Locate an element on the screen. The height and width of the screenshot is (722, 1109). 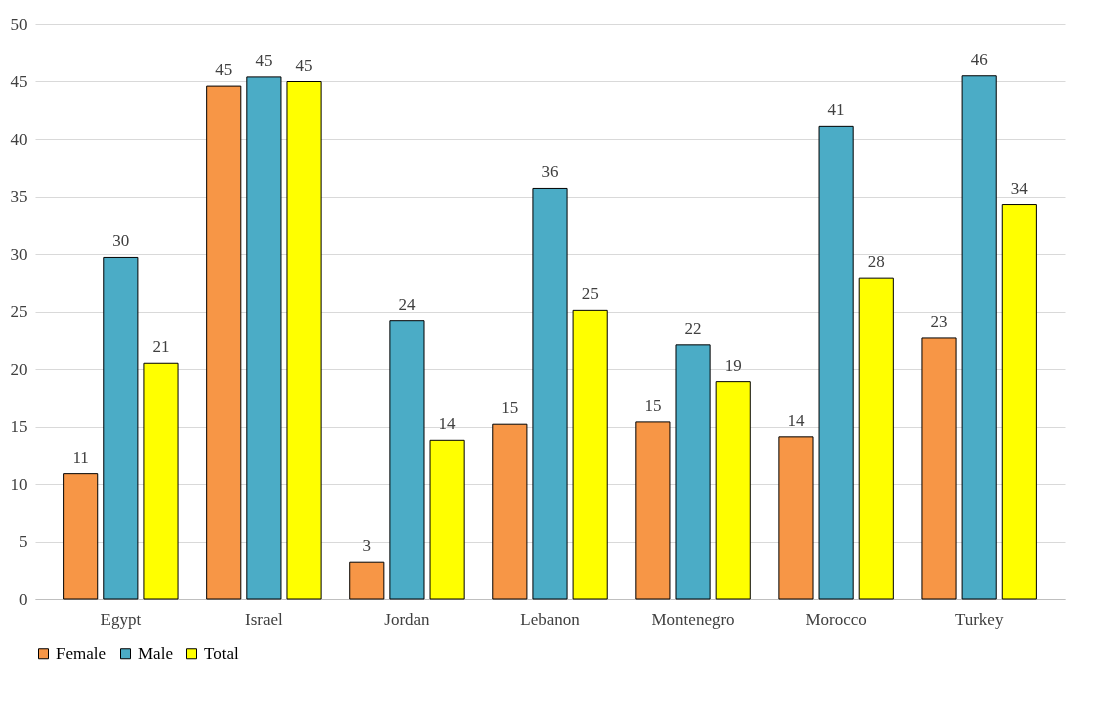
data-label: 11 is located at coordinates (80, 457).